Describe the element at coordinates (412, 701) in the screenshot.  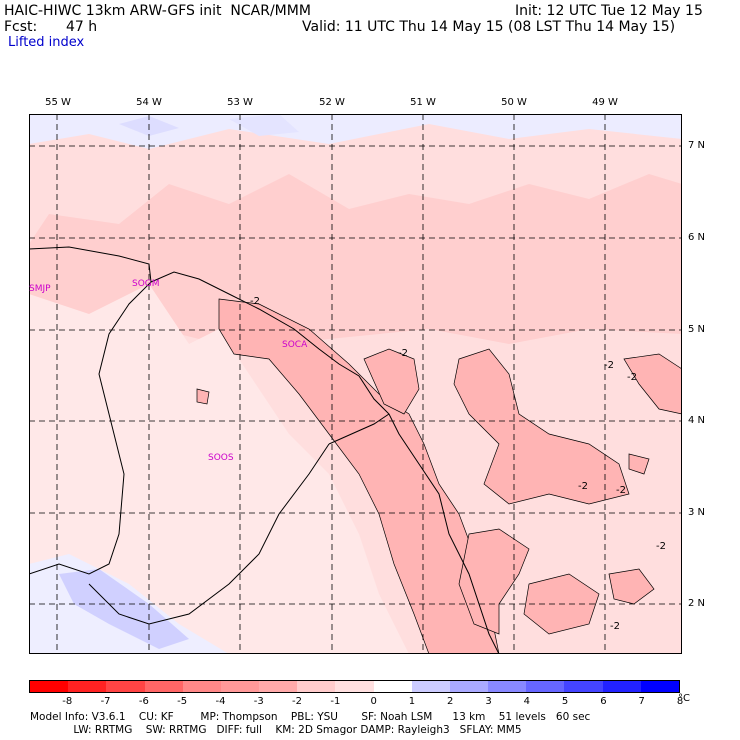
I see `colorbar-tick-label: 1` at that location.